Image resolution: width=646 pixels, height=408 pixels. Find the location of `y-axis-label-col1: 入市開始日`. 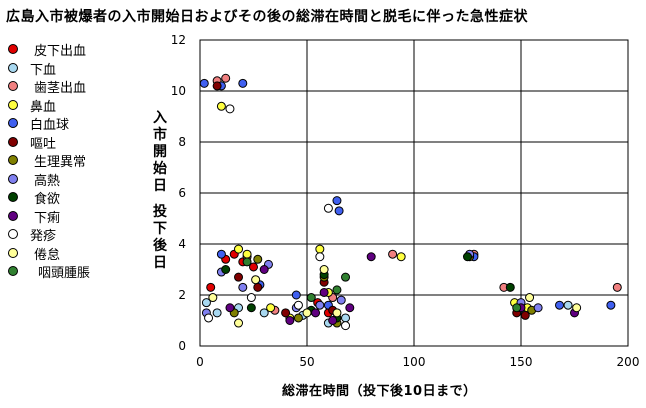

y-axis-label-col1: 入市開始日 is located at coordinates (160, 152).